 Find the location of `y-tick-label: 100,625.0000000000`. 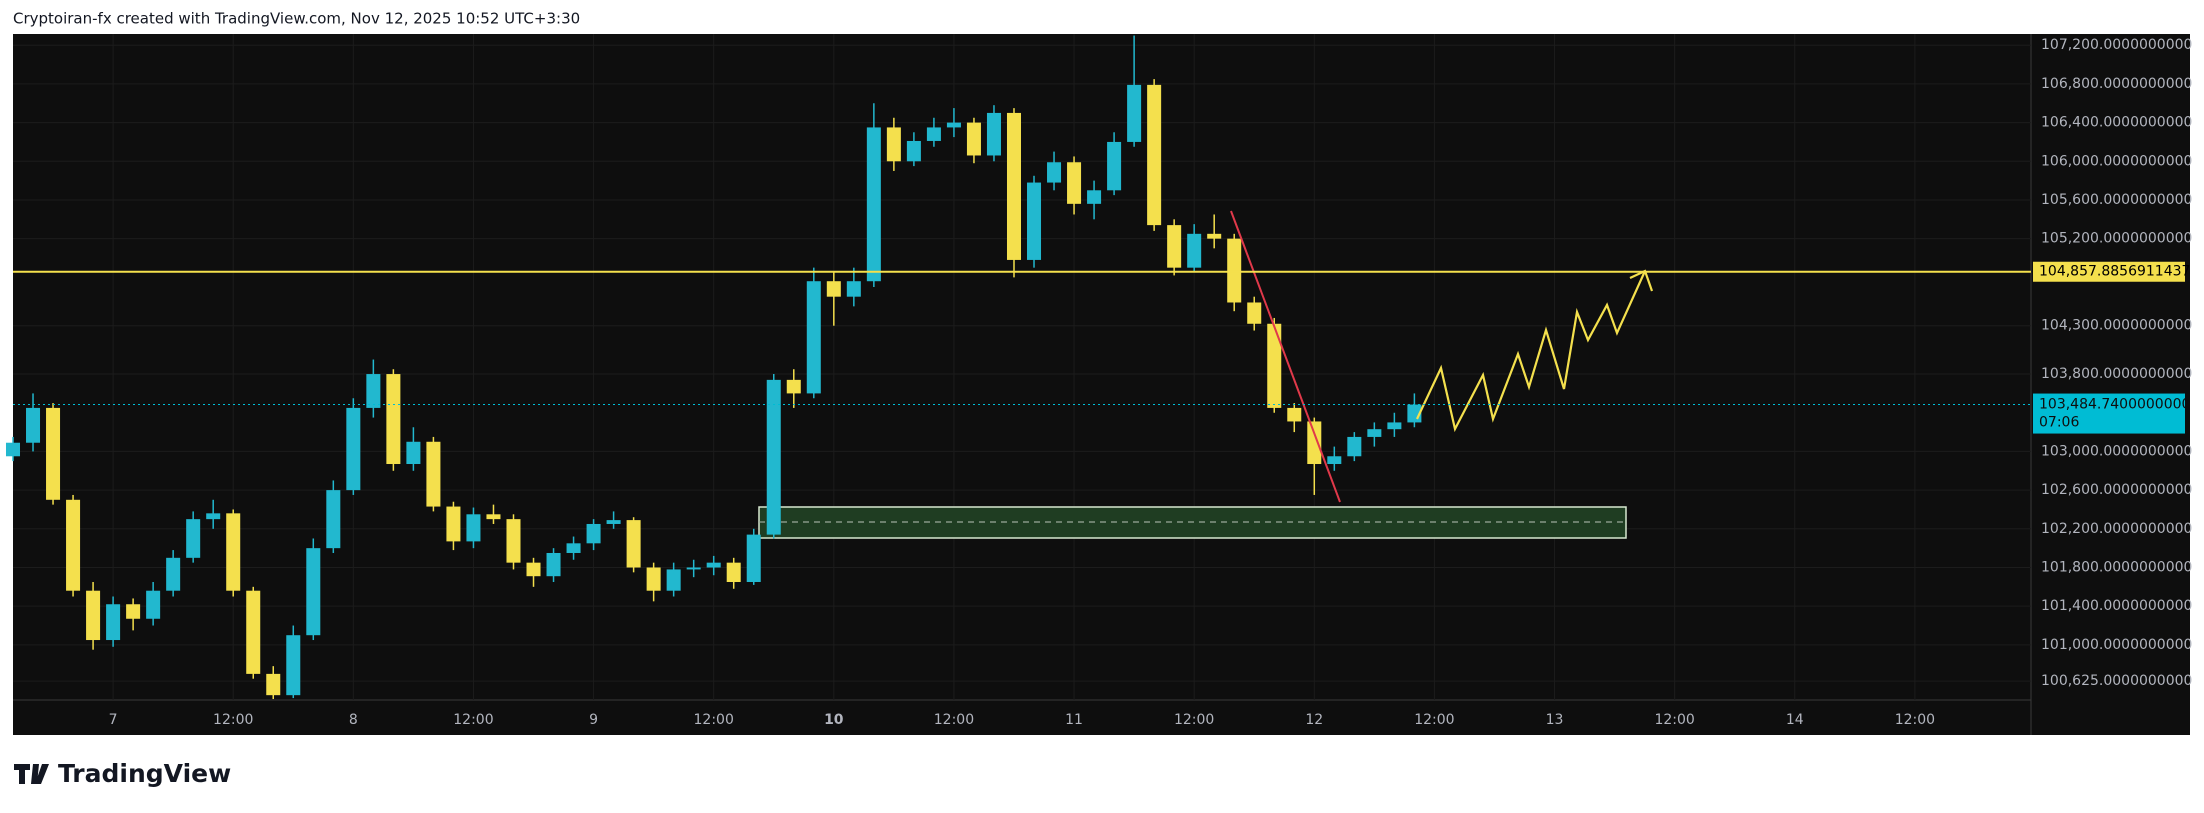

y-tick-label: 100,625.0000000000 is located at coordinates (2116, 681).